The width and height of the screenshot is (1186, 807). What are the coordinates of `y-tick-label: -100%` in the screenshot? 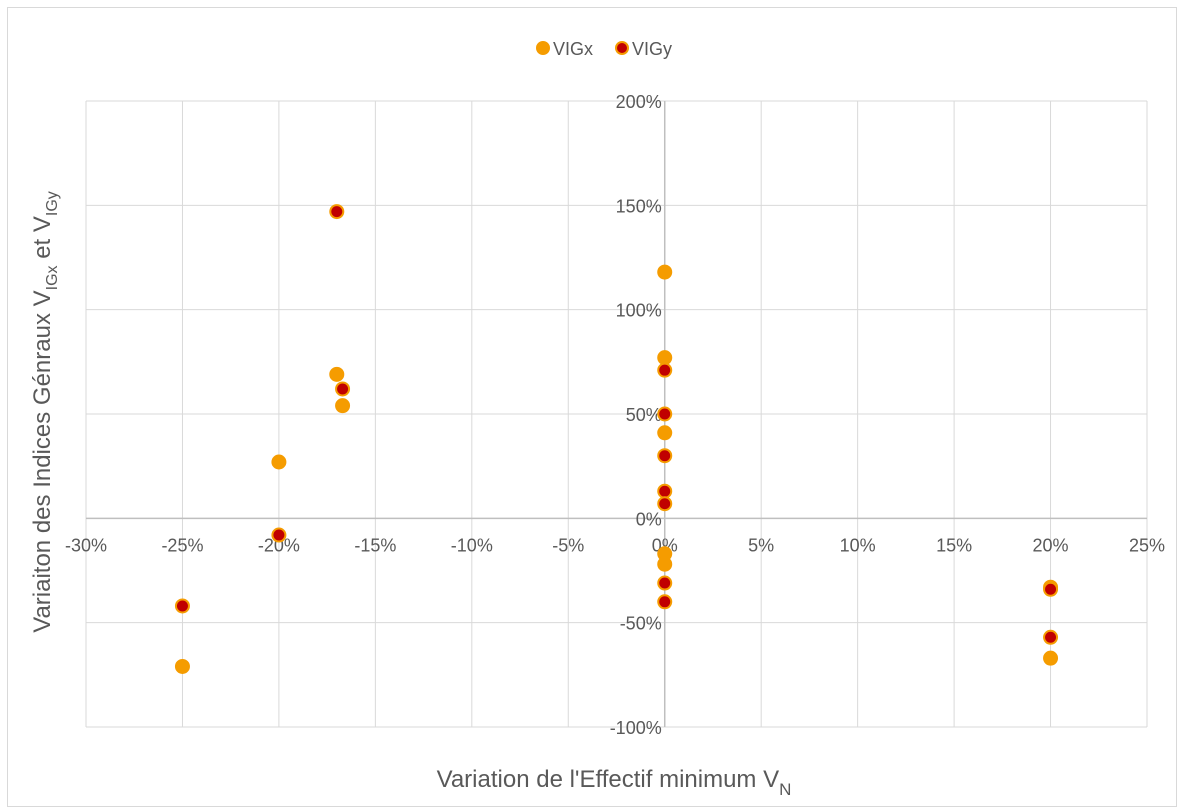 It's located at (636, 728).